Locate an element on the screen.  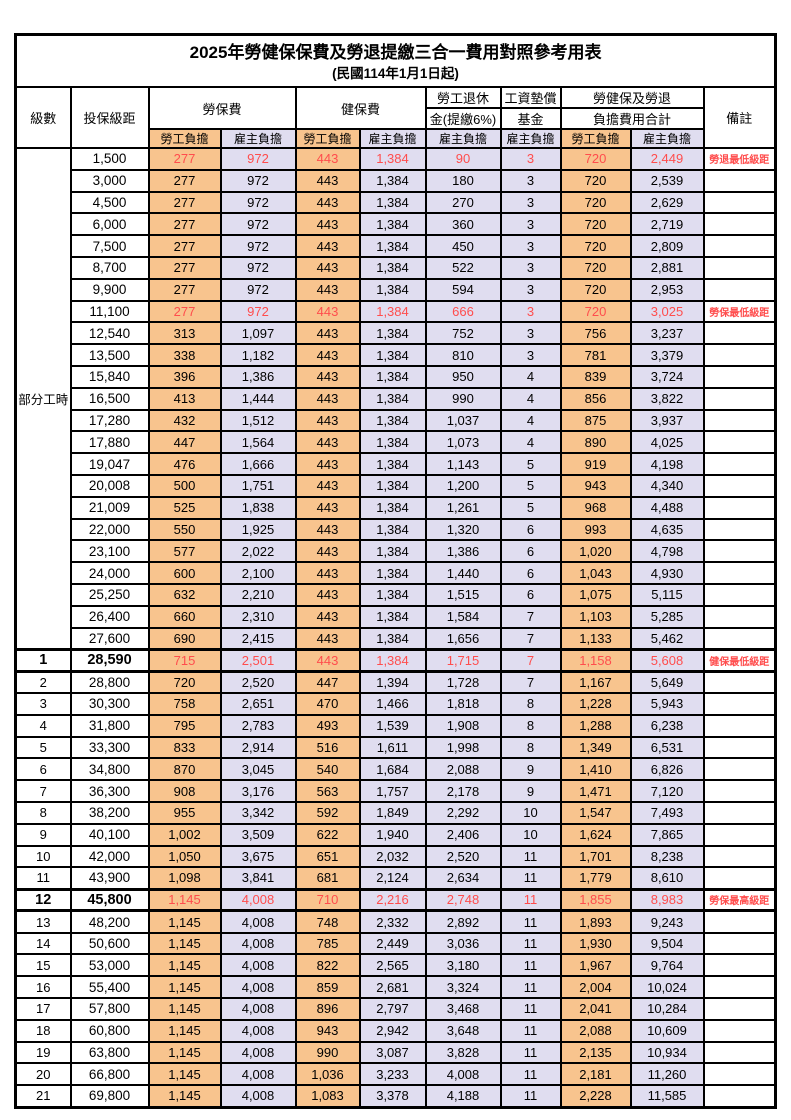
value-cell: 1,288 is located at coordinates (595, 725).